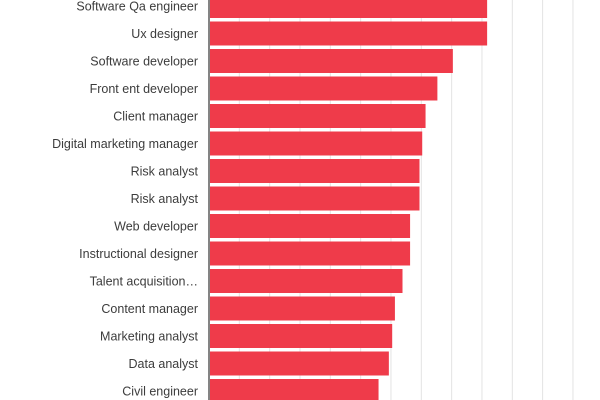  Describe the element at coordinates (164, 34) in the screenshot. I see `category-label: Ux designer` at that location.